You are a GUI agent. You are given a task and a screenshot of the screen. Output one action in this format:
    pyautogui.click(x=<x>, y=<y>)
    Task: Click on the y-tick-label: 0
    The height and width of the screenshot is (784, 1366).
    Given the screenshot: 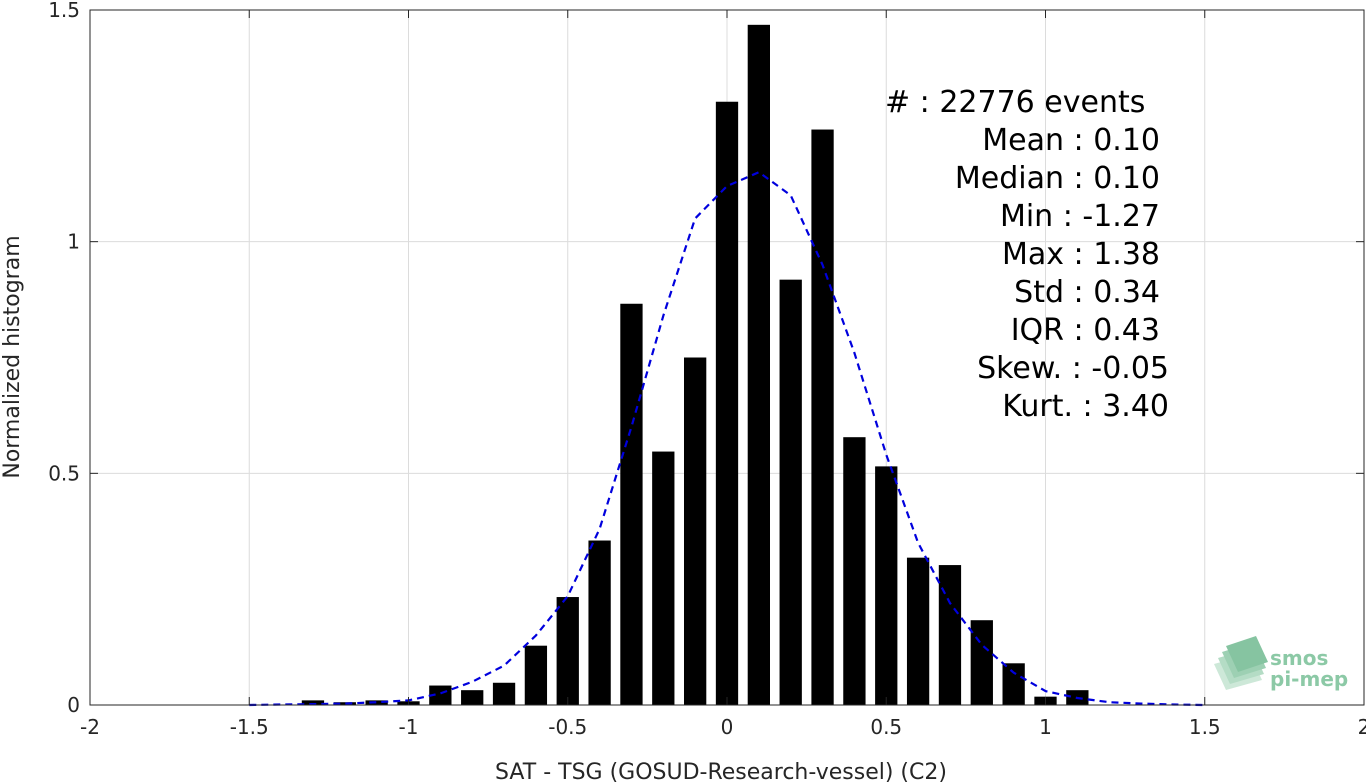 What is the action you would take?
    pyautogui.click(x=73, y=705)
    